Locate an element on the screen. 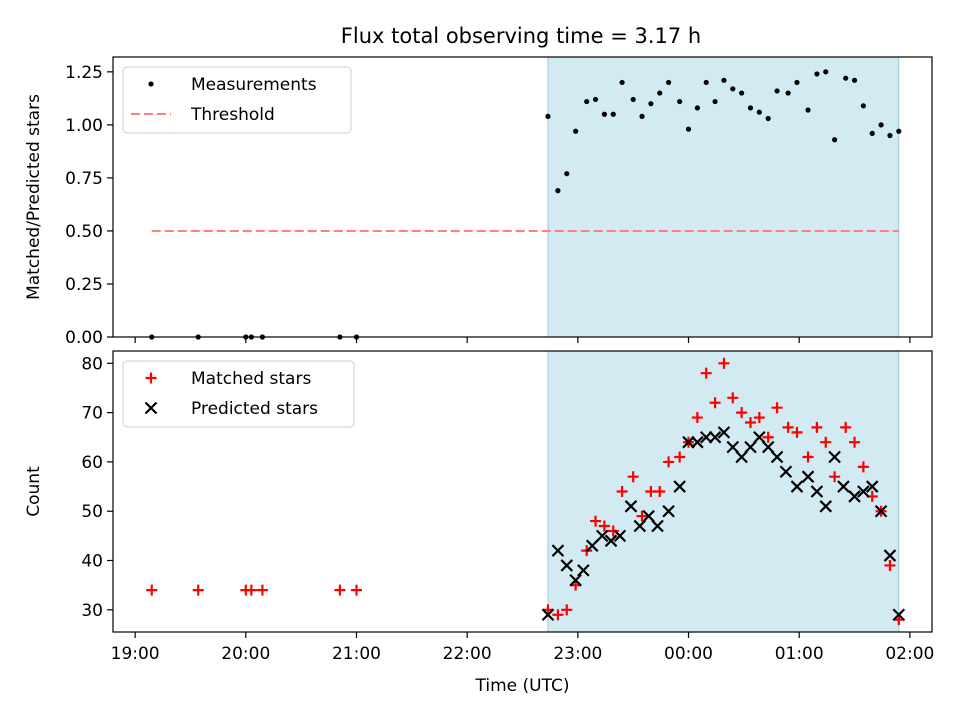  legend-matched-marker is located at coordinates (151, 378).